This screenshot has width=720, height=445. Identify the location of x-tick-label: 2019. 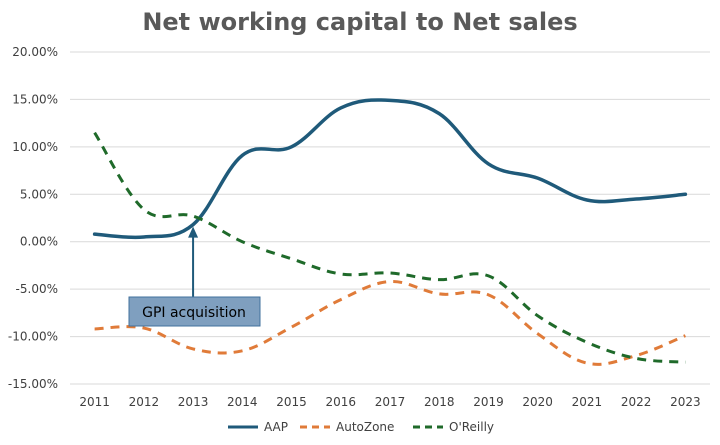
(488, 402).